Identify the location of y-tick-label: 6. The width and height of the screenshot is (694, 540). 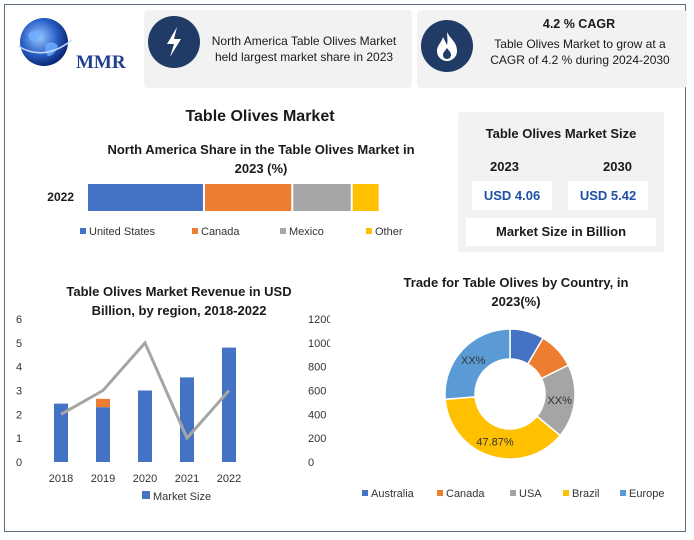
(19, 320).